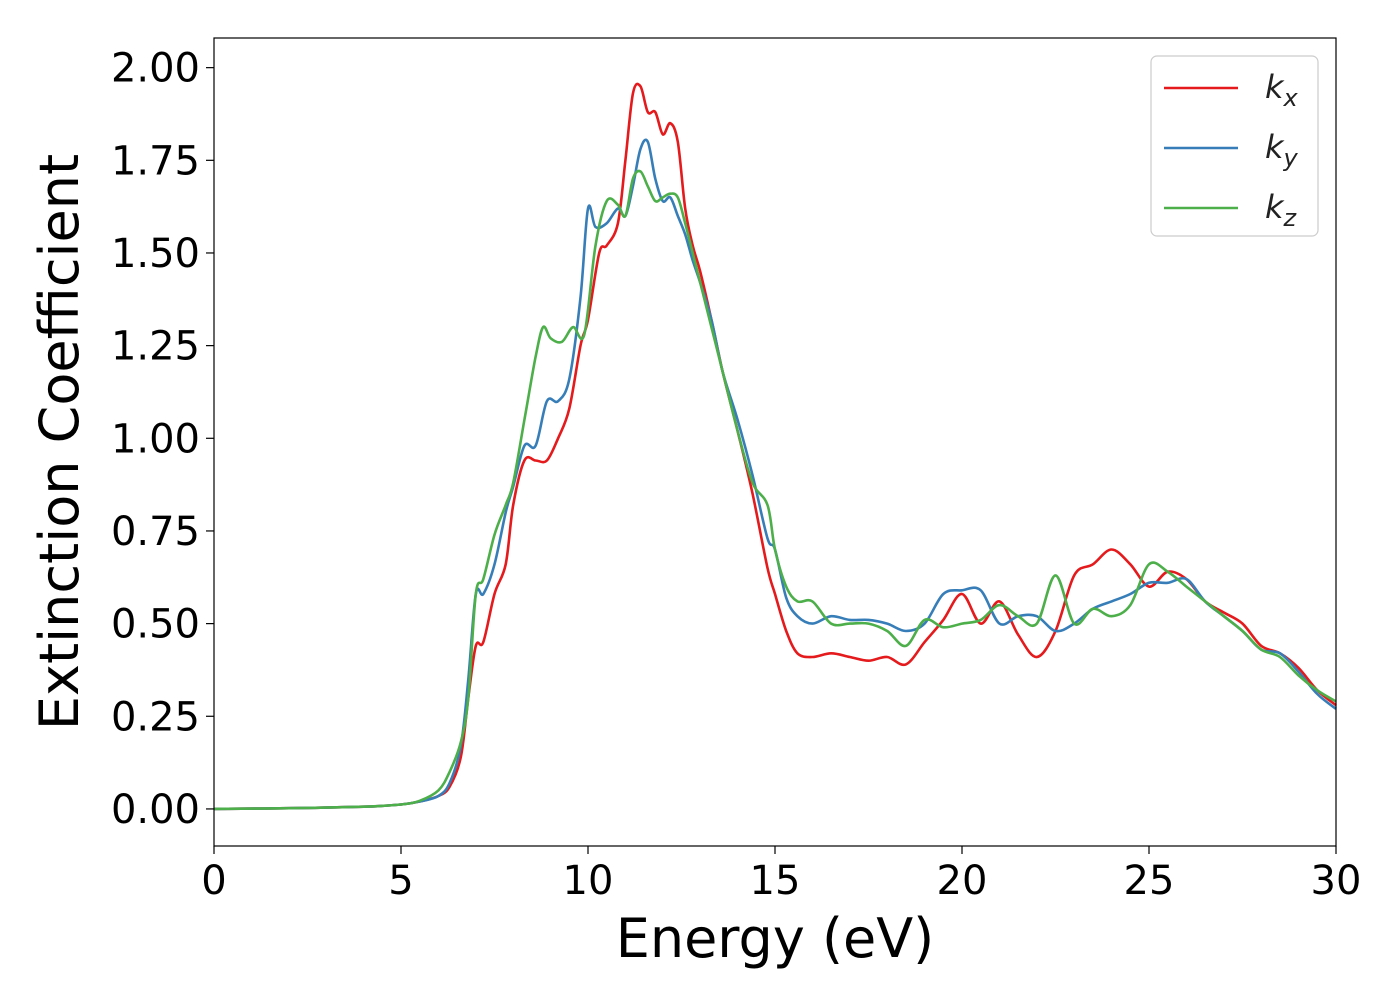 This screenshot has width=1400, height=1000. Describe the element at coordinates (155, 69) in the screenshot. I see `y-tick-label: 2.00` at that location.